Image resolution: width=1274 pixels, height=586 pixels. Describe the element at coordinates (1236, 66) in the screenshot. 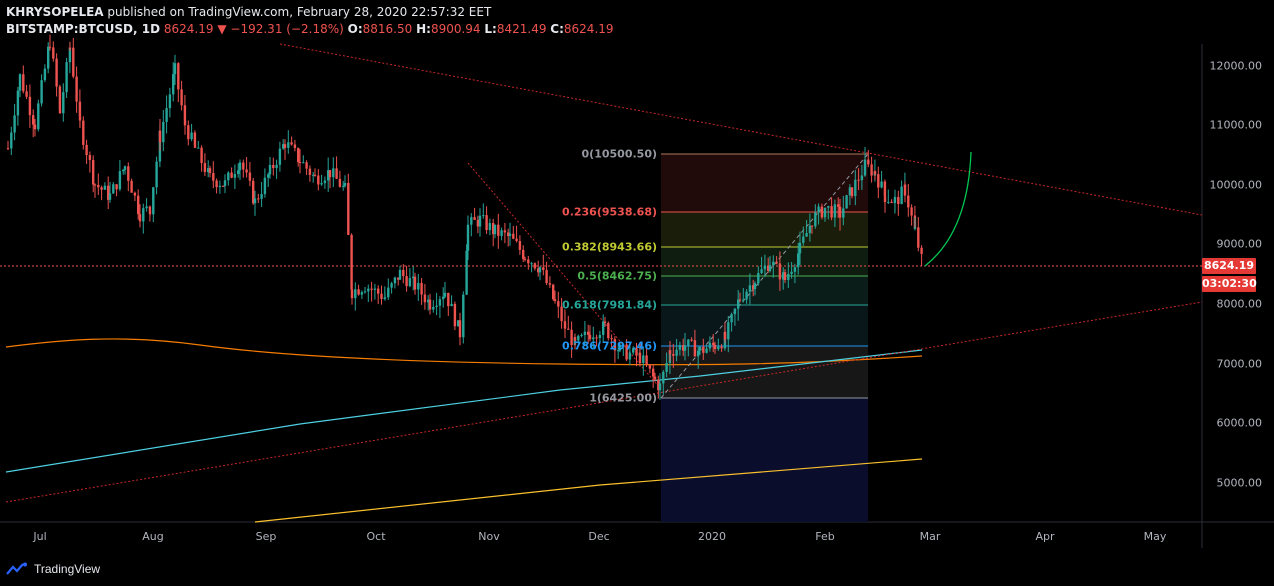

I see `price-axis-label: 12000.00` at that location.